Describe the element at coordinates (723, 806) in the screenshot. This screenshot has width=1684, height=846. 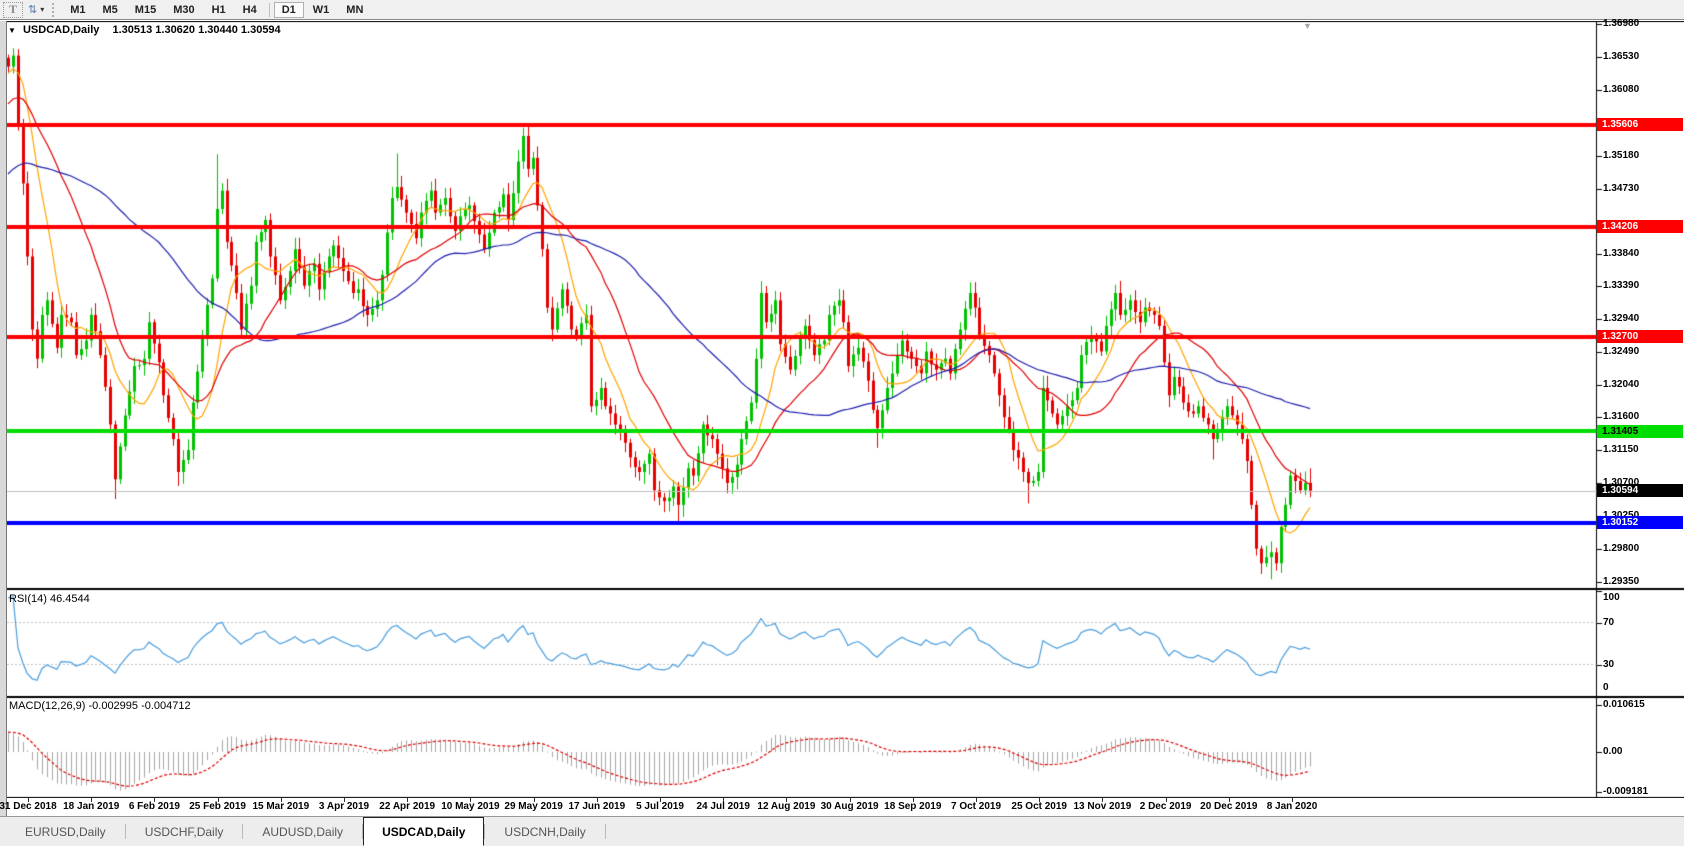
I see `date-axis-label: 24 Jul 2019` at that location.